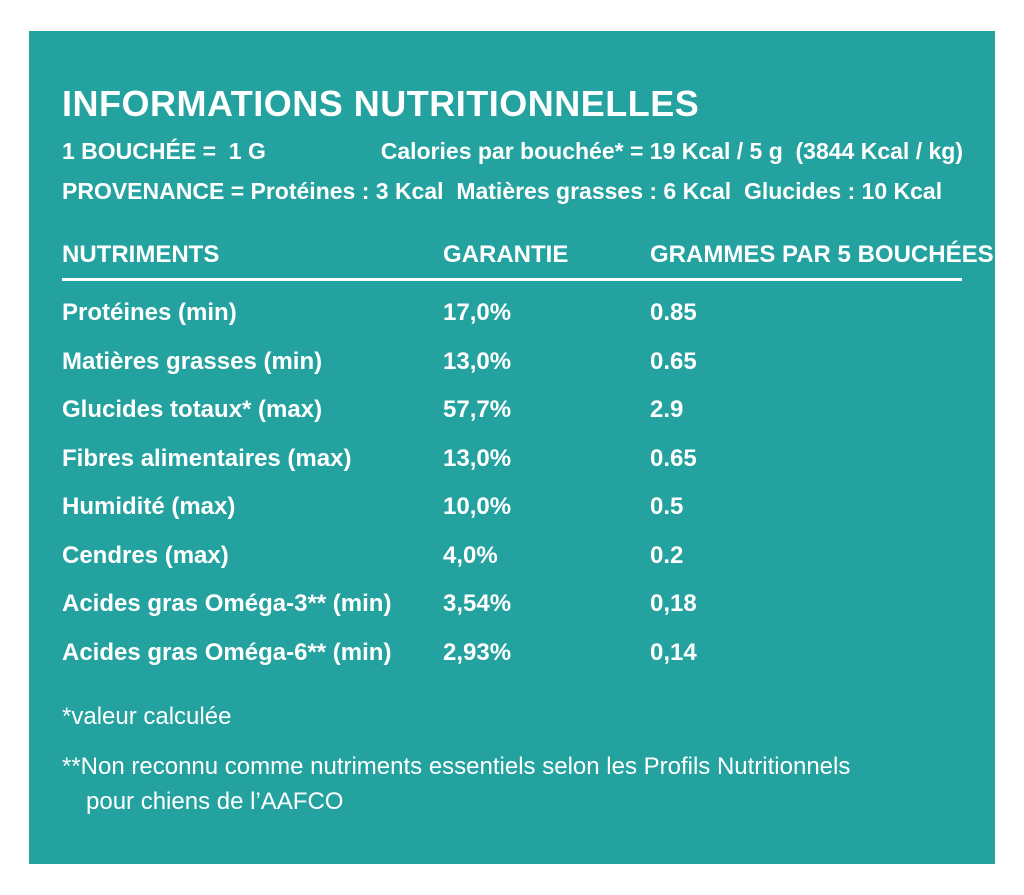  I want to click on table-row: Acides gras Oméga-3** (min) 3,54% 0,18, so click(512, 604).